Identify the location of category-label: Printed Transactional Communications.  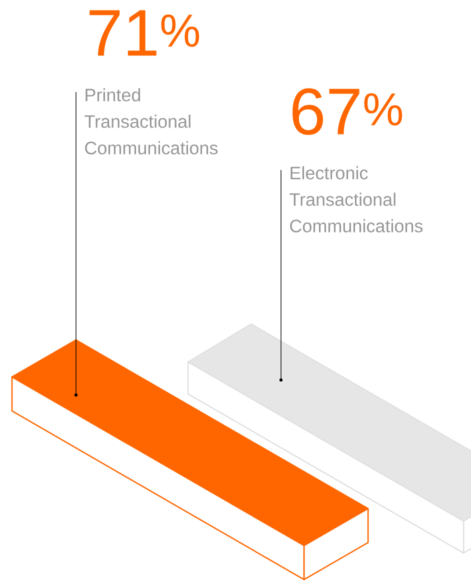
(151, 121).